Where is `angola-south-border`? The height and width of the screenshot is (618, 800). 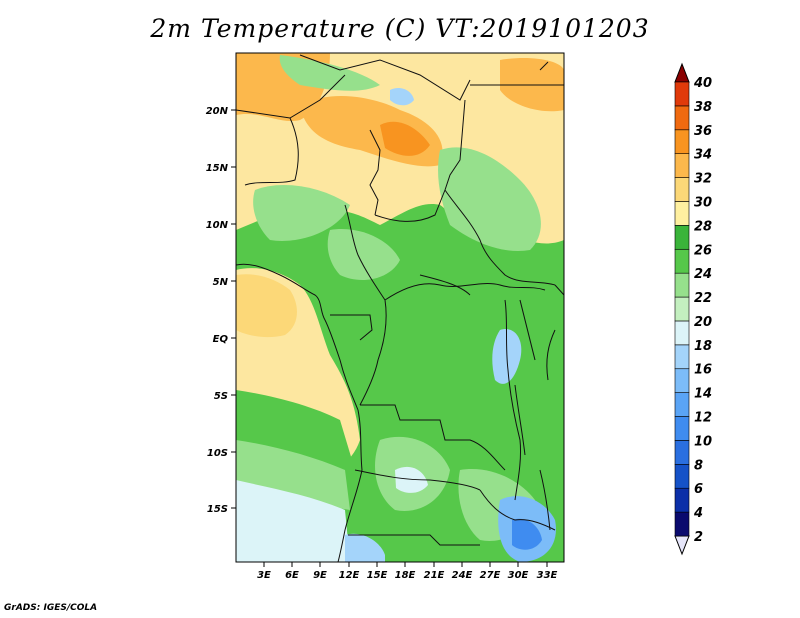 angola-south-border is located at coordinates (417, 480).